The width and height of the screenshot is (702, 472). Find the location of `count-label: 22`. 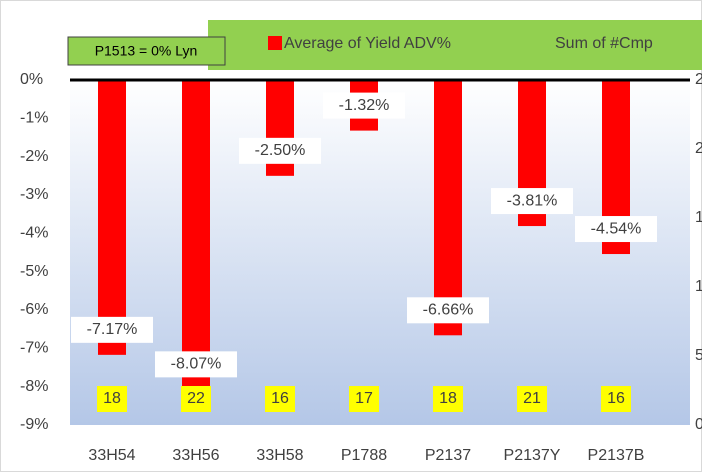

count-label: 22 is located at coordinates (196, 398).